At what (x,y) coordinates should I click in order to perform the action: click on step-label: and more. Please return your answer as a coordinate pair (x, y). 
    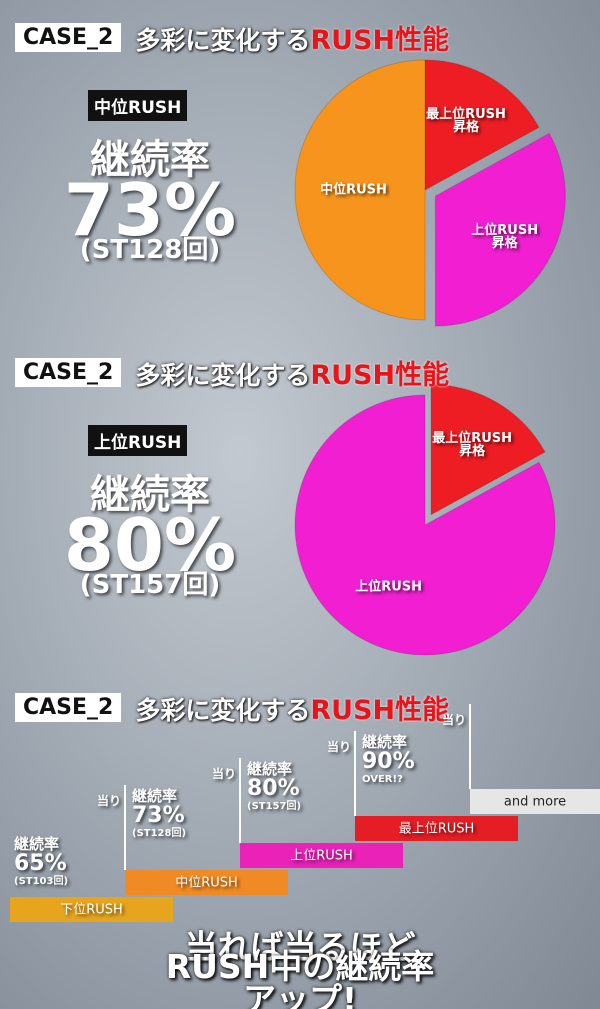
    Looking at the image, I should click on (535, 802).